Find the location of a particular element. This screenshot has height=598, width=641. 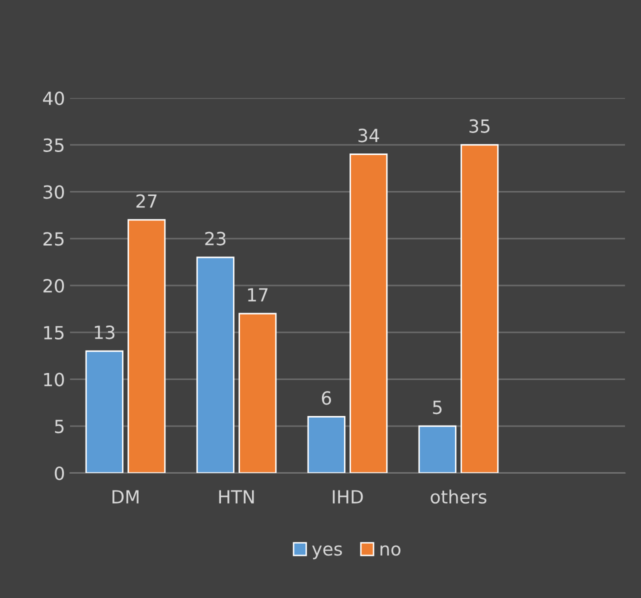

x-tick-label: IHD is located at coordinates (347, 497).